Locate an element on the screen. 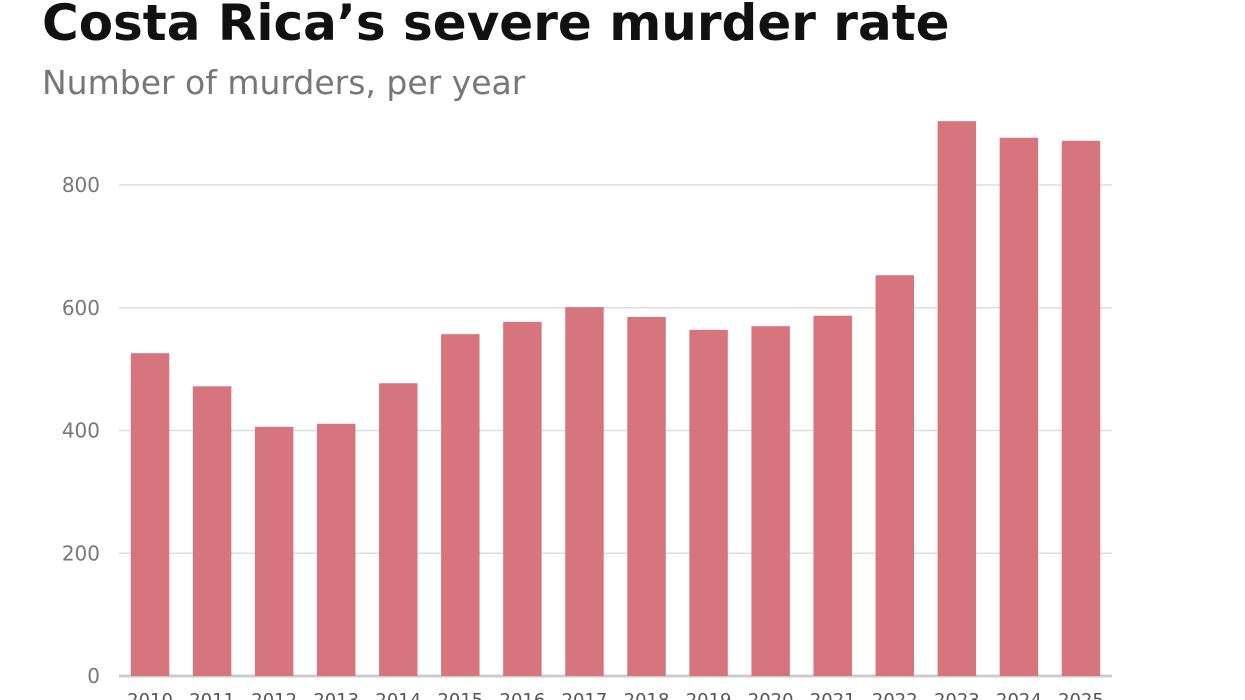 This screenshot has height=700, width=1245. x-tick-label: 2017 is located at coordinates (585, 695).